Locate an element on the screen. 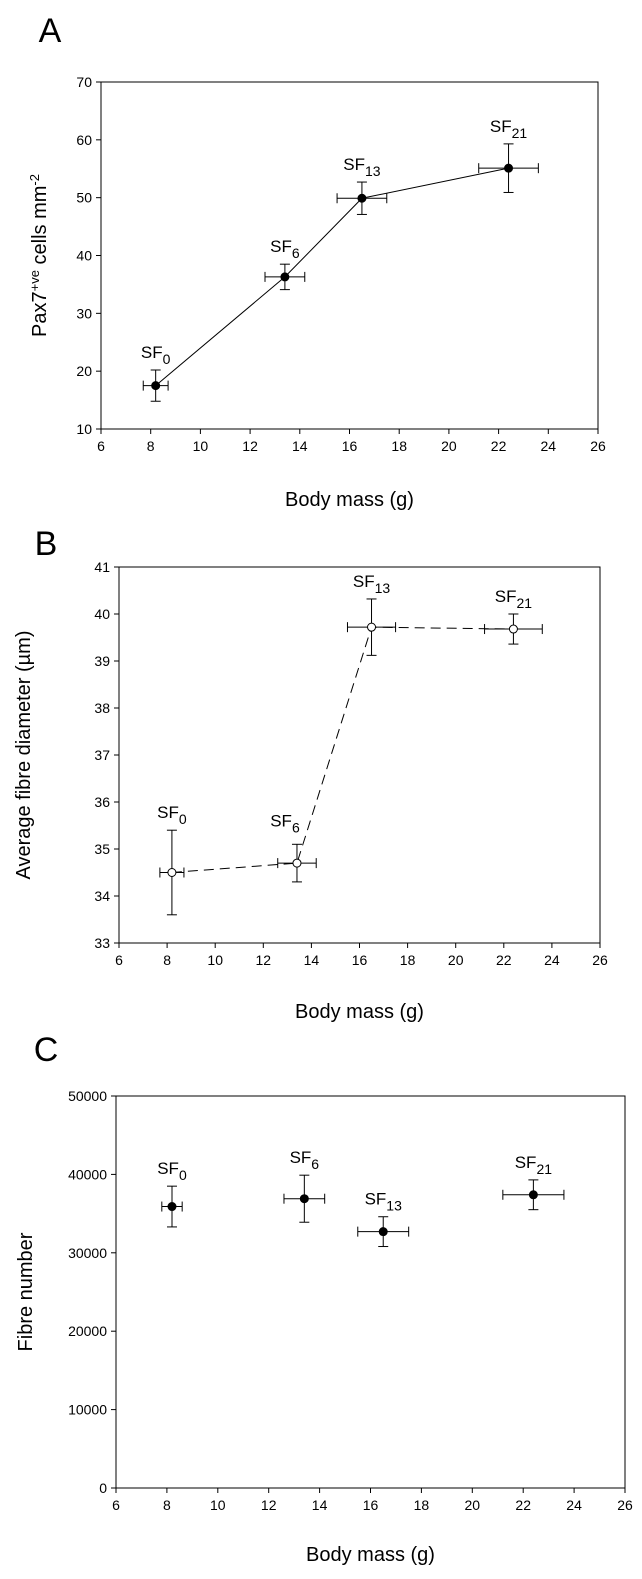 This screenshot has width=642, height=1579. series-line is located at coordinates (342, 749).